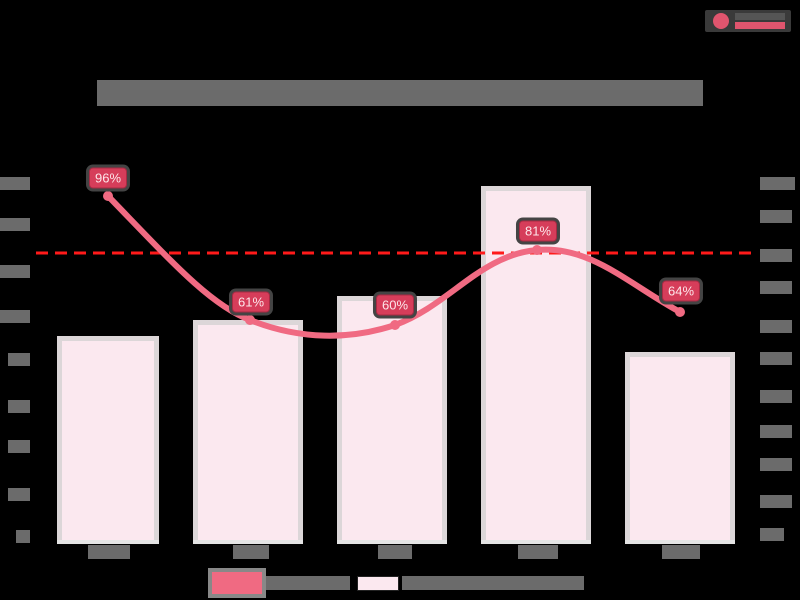  What do you see at coordinates (308, 583) in the screenshot?
I see `legend-line-label: [redacted]` at bounding box center [308, 583].